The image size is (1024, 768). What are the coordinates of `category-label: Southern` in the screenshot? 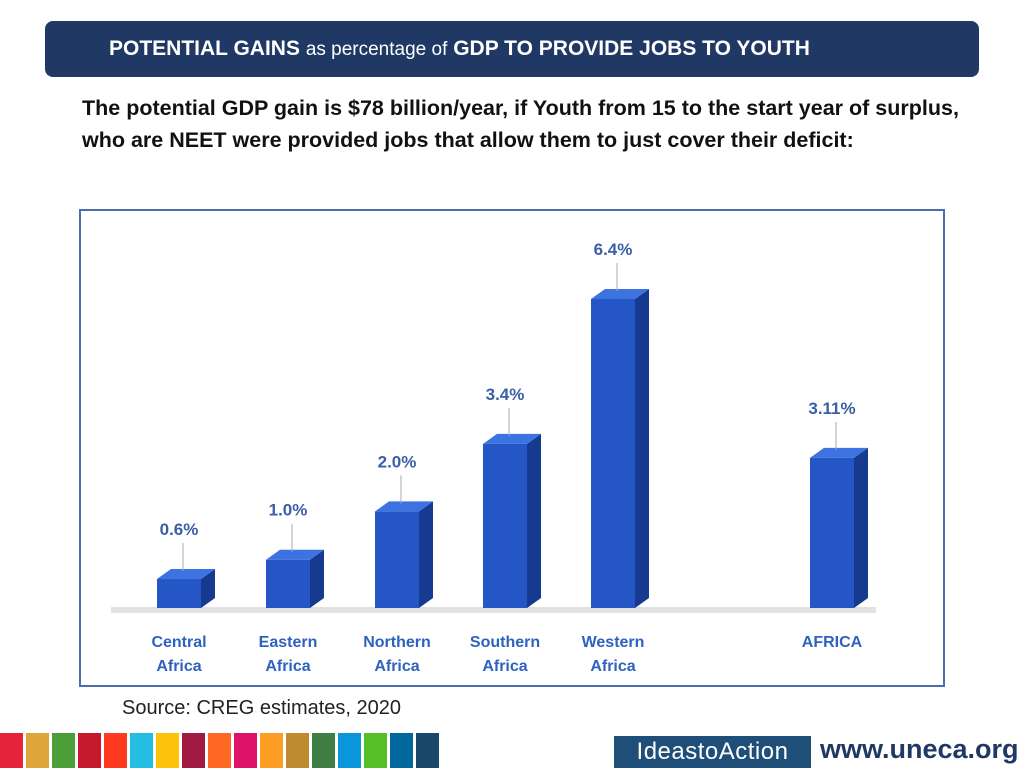 It's located at (505, 642).